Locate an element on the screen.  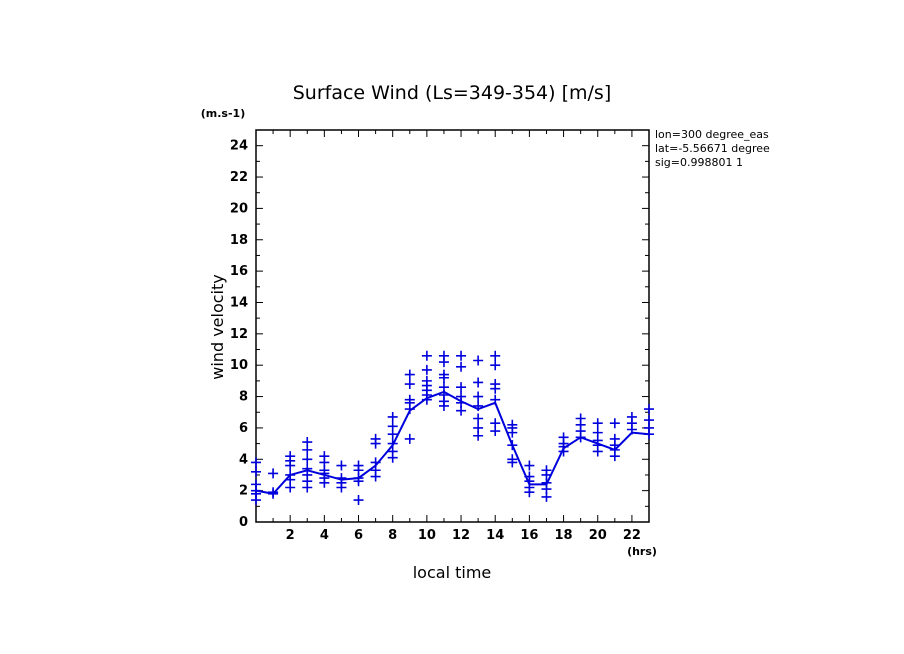
y-tick-label: 12 is located at coordinates (239, 334).